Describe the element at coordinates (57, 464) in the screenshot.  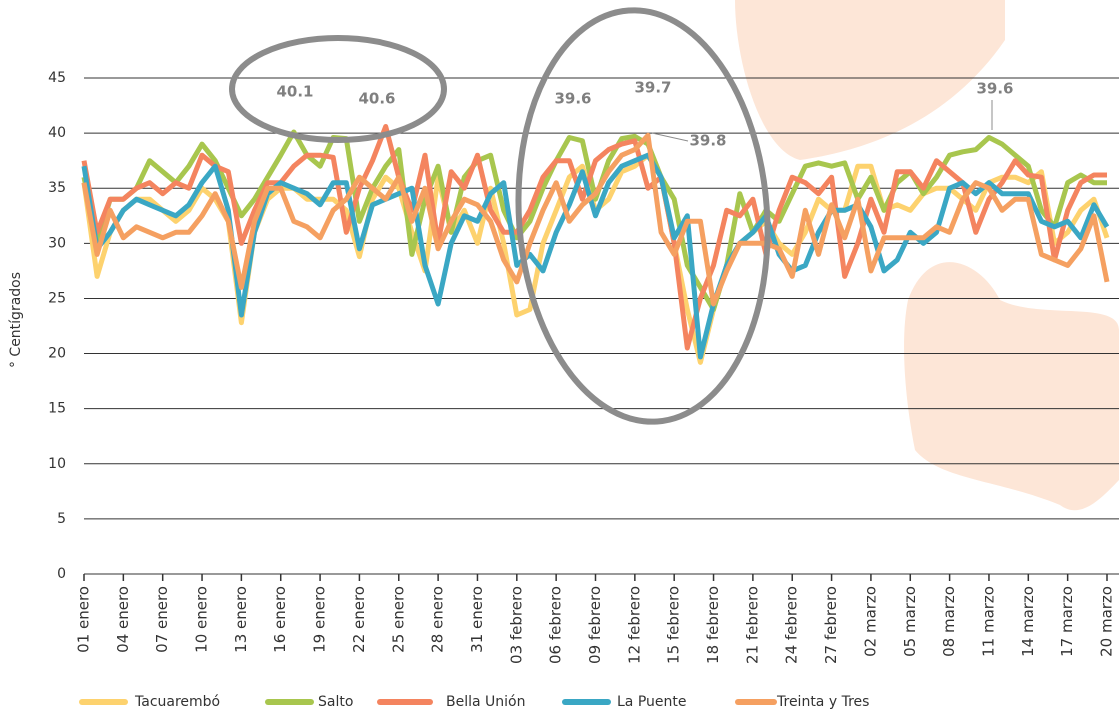
I see `y-tick-label: 10` at that location.